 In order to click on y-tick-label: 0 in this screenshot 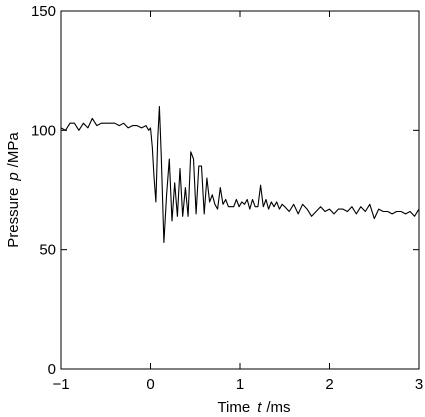, I will do `click(52, 369)`.